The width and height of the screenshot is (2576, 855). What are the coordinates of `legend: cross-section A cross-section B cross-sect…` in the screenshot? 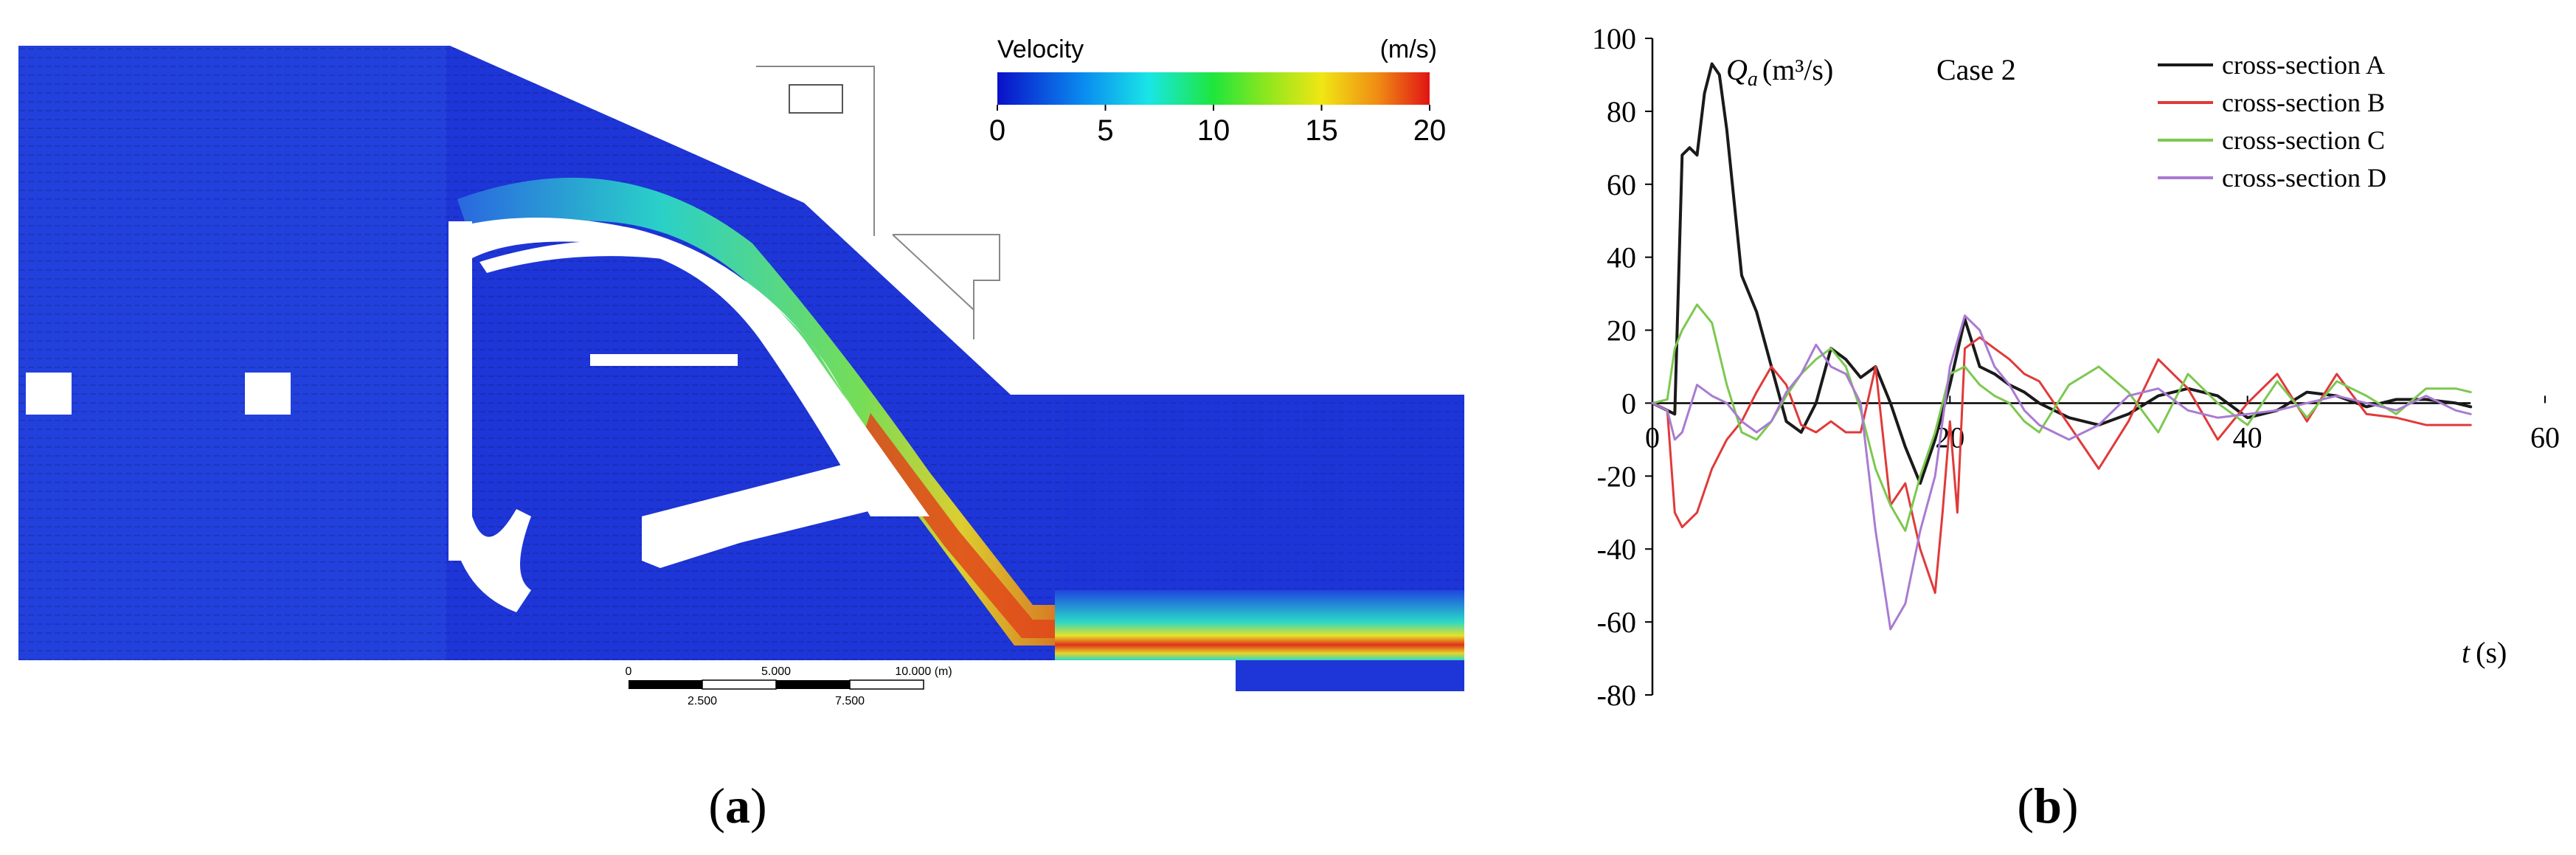 It's located at (2272, 122).